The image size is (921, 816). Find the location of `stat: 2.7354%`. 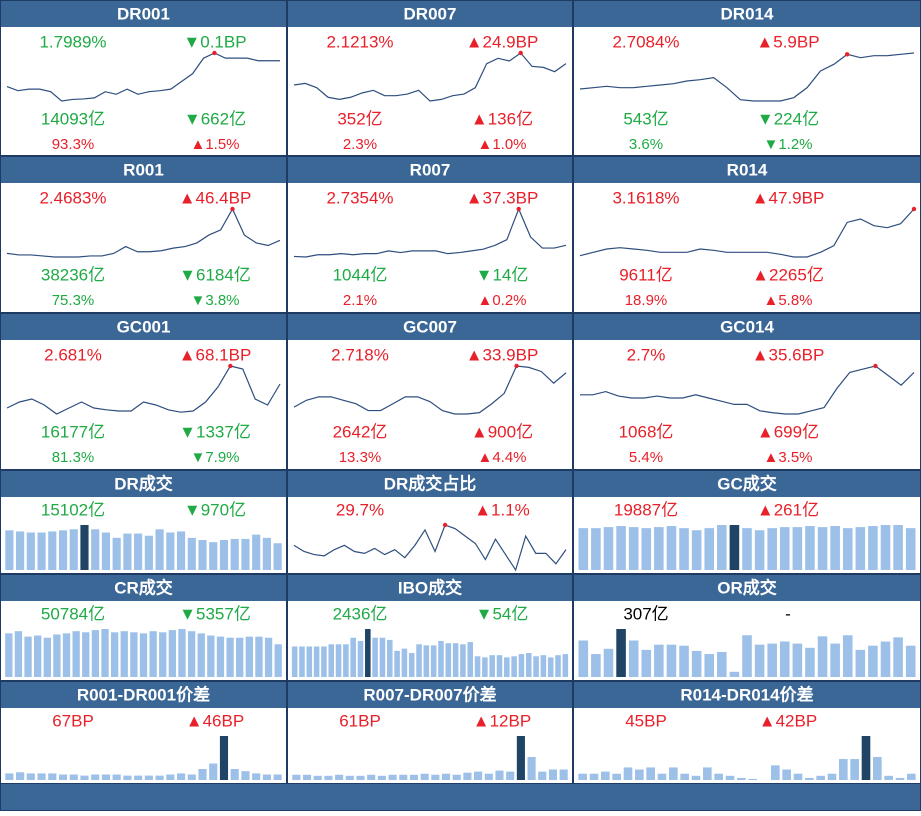

stat: 2.7354% is located at coordinates (359, 197).